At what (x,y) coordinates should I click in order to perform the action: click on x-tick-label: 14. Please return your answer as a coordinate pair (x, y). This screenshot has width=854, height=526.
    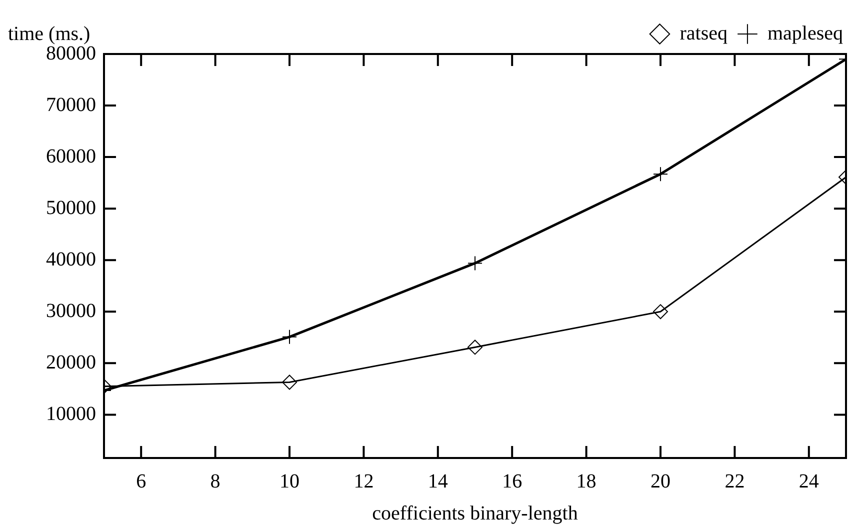
    Looking at the image, I should click on (438, 481).